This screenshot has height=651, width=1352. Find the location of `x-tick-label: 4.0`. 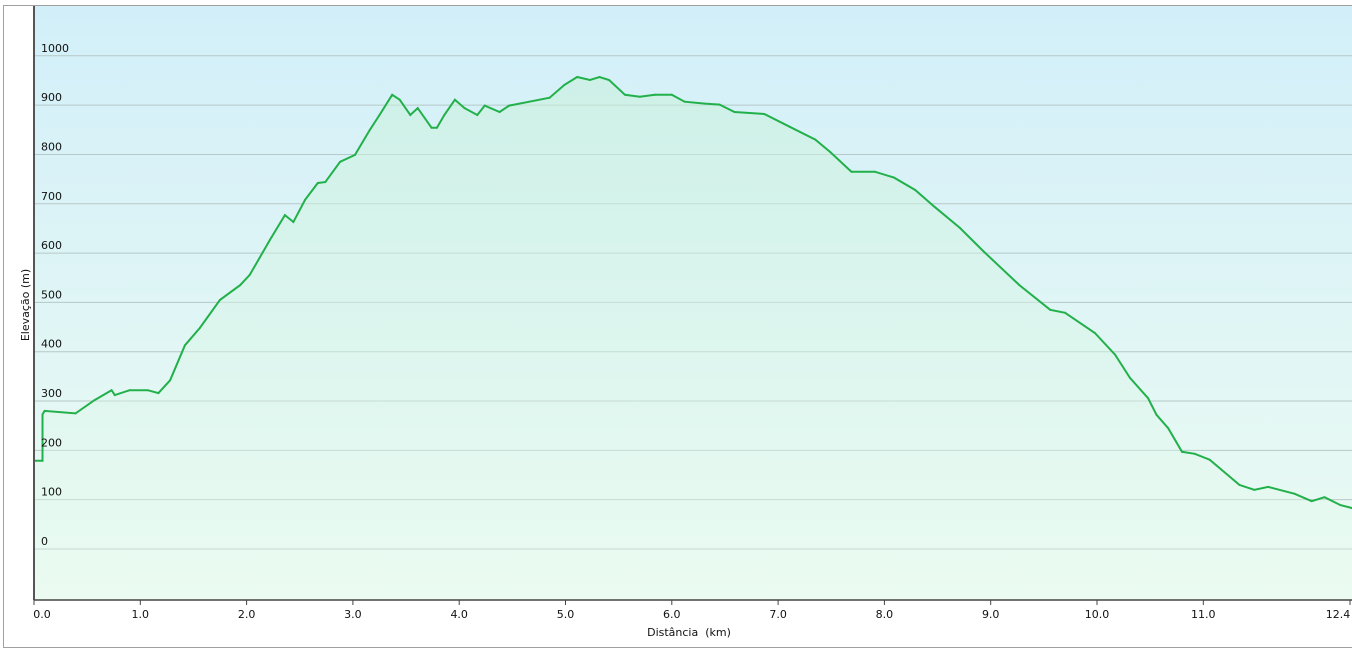

x-tick-label: 4.0 is located at coordinates (459, 614).